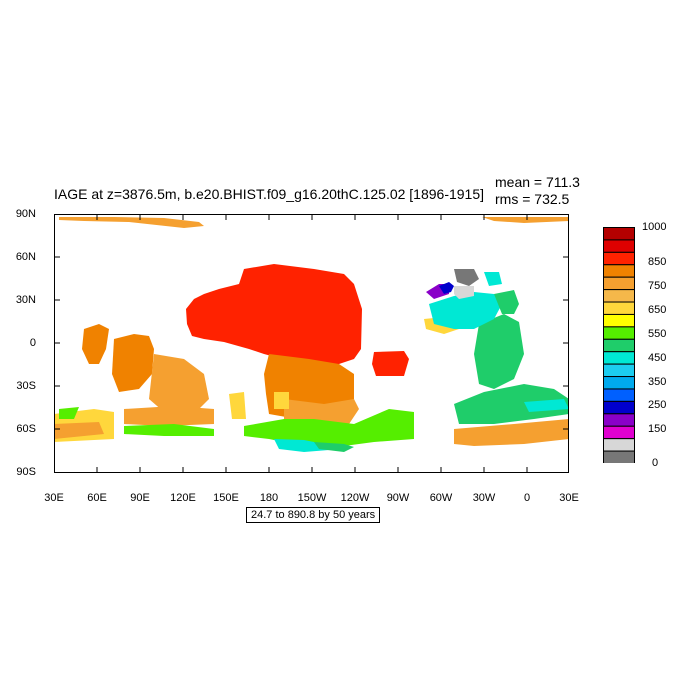 The image size is (700, 700). Describe the element at coordinates (25, 214) in the screenshot. I see `y-tick-label: 90N` at that location.